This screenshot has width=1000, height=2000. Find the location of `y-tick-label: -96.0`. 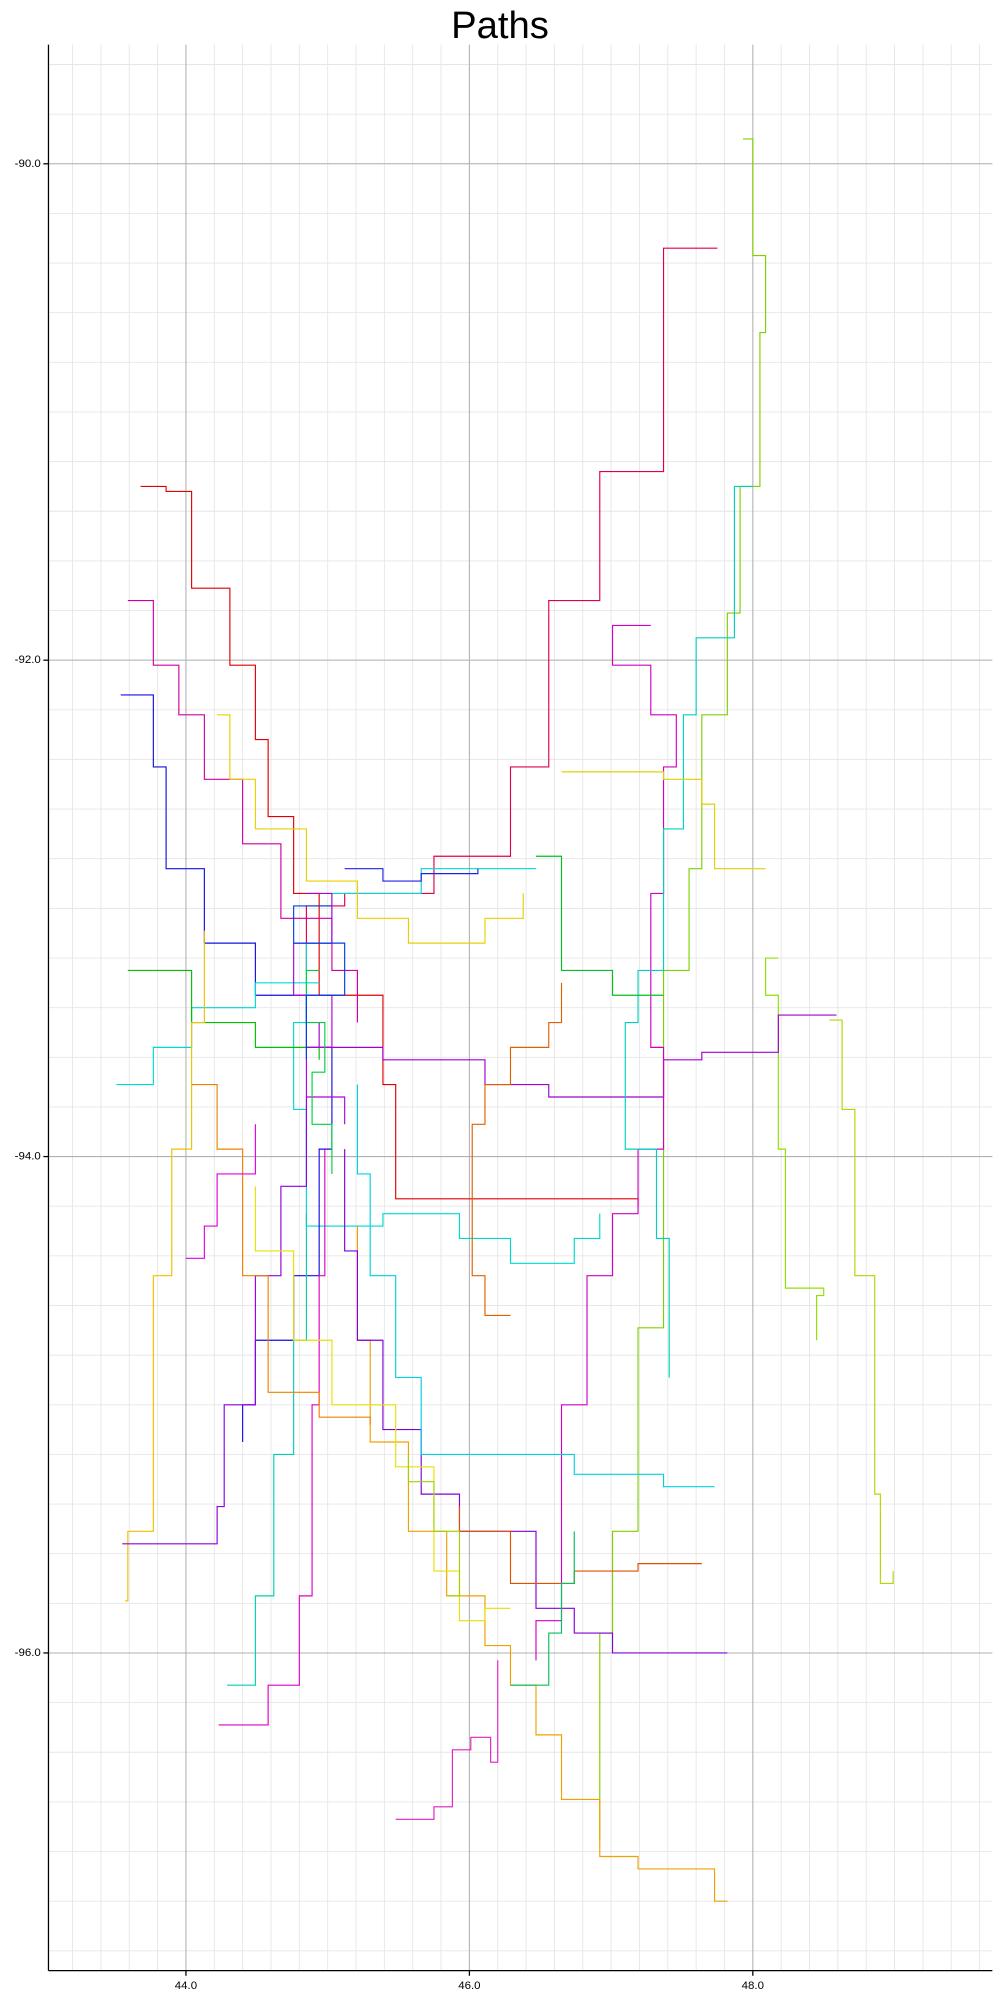

y-tick-label: -96.0 is located at coordinates (28, 1653).